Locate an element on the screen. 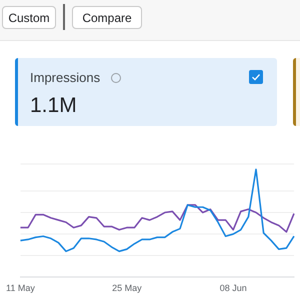 This screenshot has width=300, height=300. x-tick-label: 25 May is located at coordinates (127, 288).